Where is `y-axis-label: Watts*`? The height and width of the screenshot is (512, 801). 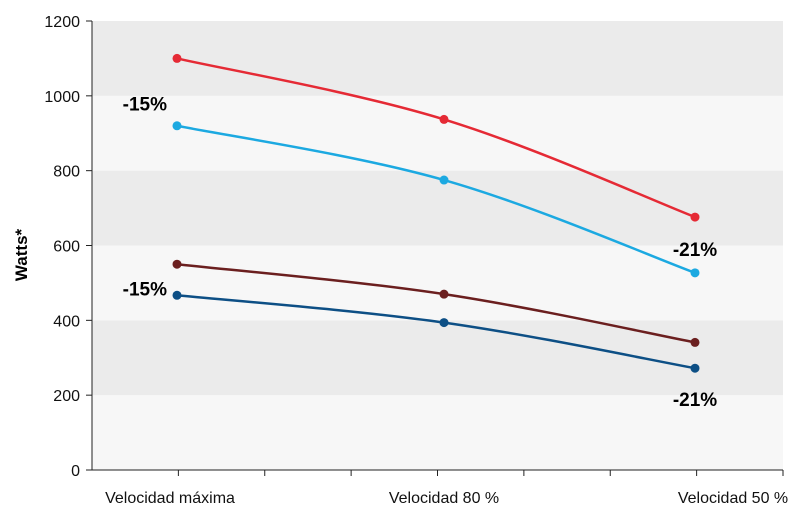 y-axis-label: Watts* is located at coordinates (21, 254).